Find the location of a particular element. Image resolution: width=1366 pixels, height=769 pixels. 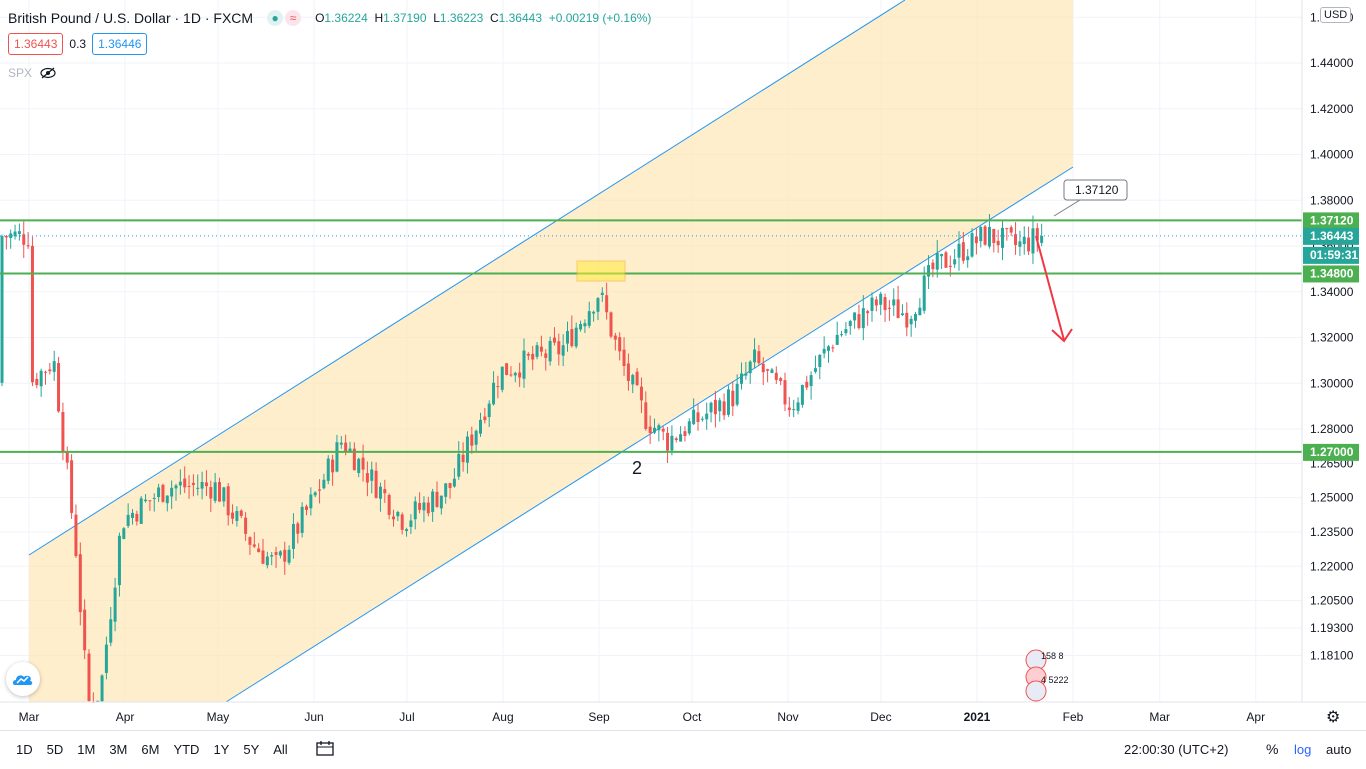

session-clock: 22:00:30 (UTC+2) is located at coordinates (1176, 749).